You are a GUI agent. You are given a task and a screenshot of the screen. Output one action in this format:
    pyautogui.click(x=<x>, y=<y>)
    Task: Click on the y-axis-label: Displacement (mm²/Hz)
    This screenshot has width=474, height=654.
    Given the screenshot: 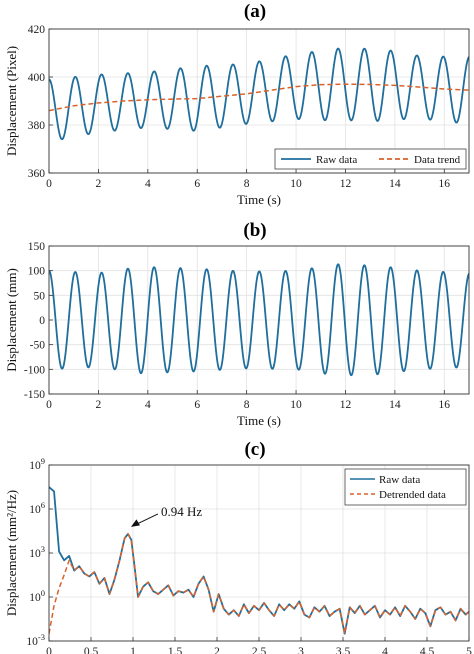 What is the action you would take?
    pyautogui.click(x=11, y=553)
    